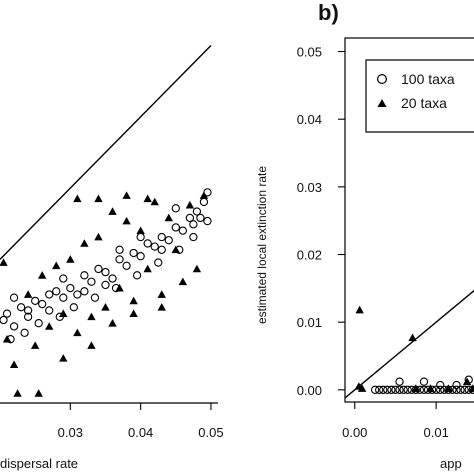  Describe the element at coordinates (309, 322) in the screenshot. I see `panel-b-y-tick-label-1: 0.01` at that location.